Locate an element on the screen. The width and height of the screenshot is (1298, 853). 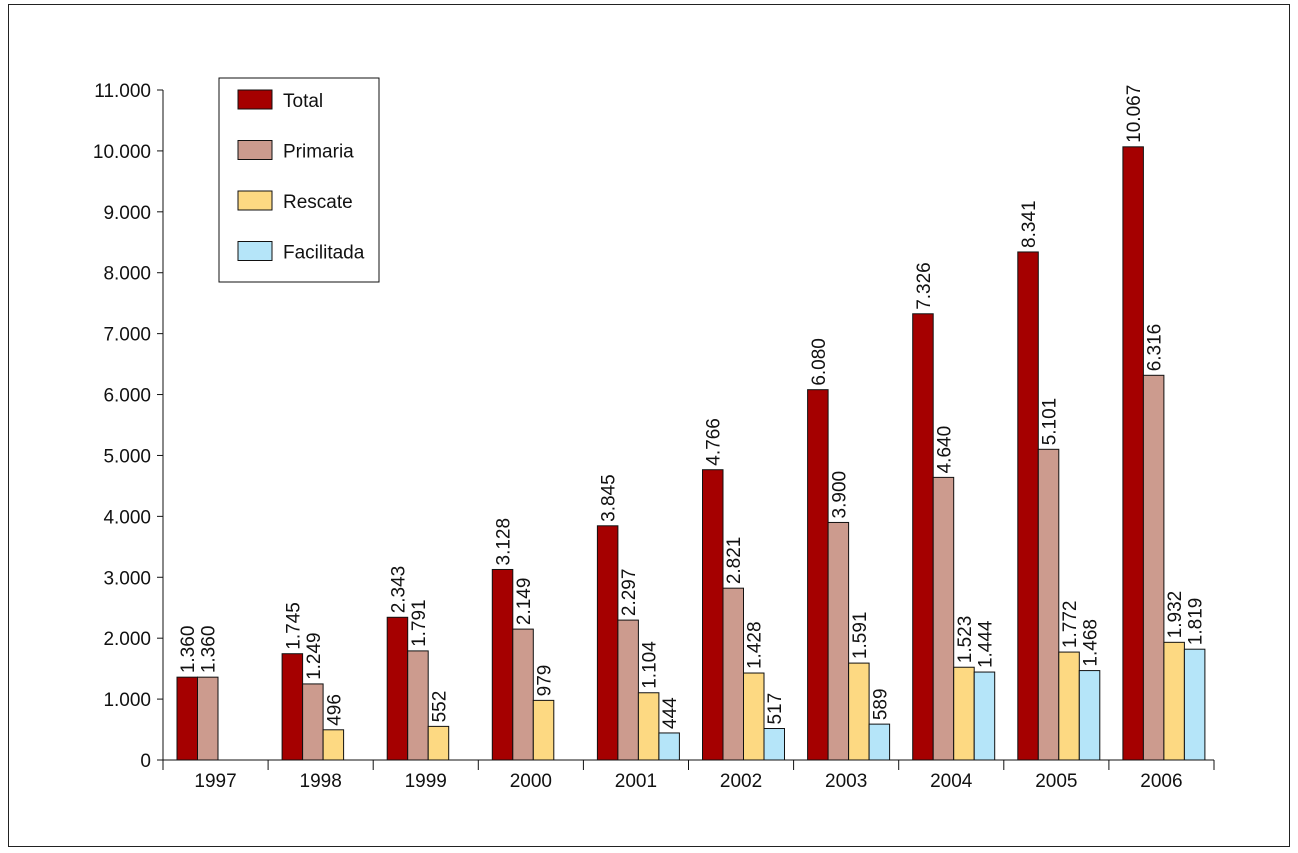
data-label: 1.791 is located at coordinates (419, 623).